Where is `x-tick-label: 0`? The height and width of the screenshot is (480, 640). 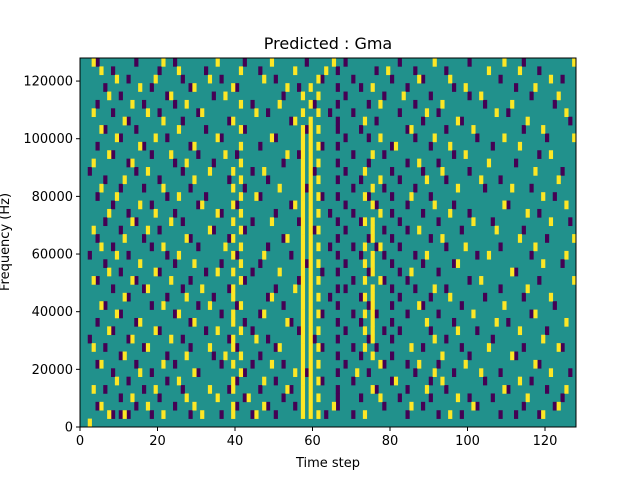 x-tick-label: 0 is located at coordinates (80, 441).